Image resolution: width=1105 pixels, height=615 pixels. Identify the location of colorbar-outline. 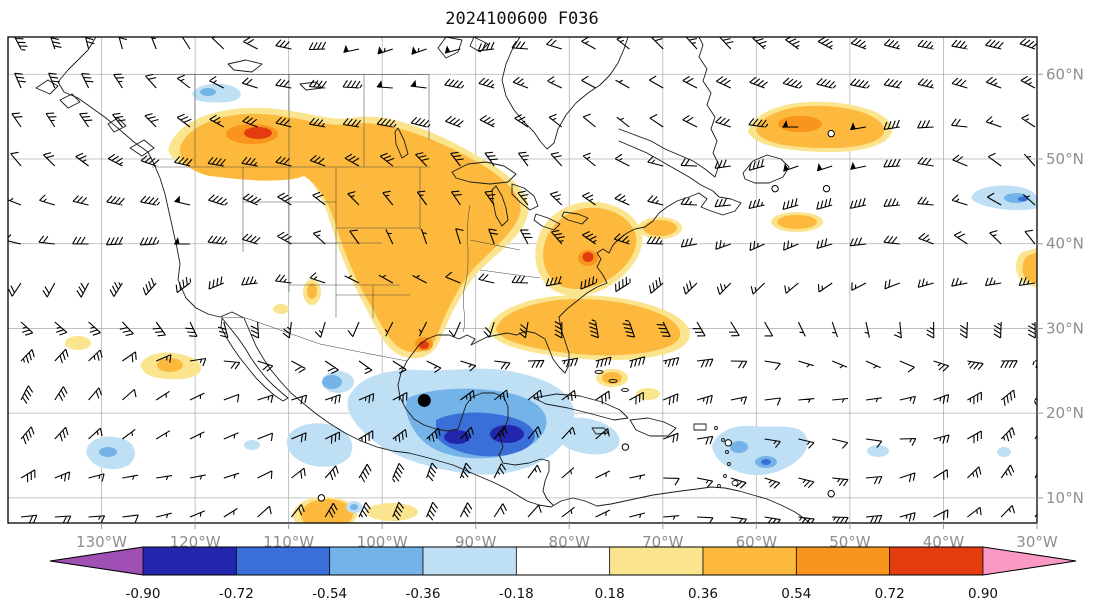
(563, 561).